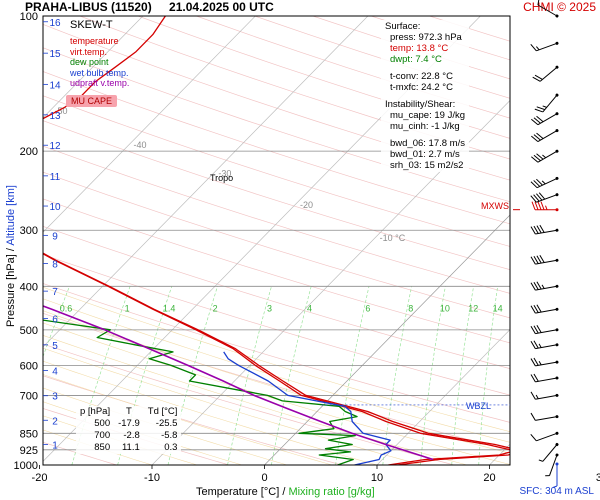  I want to click on mixing-ratio-label: 2, so click(215, 308).